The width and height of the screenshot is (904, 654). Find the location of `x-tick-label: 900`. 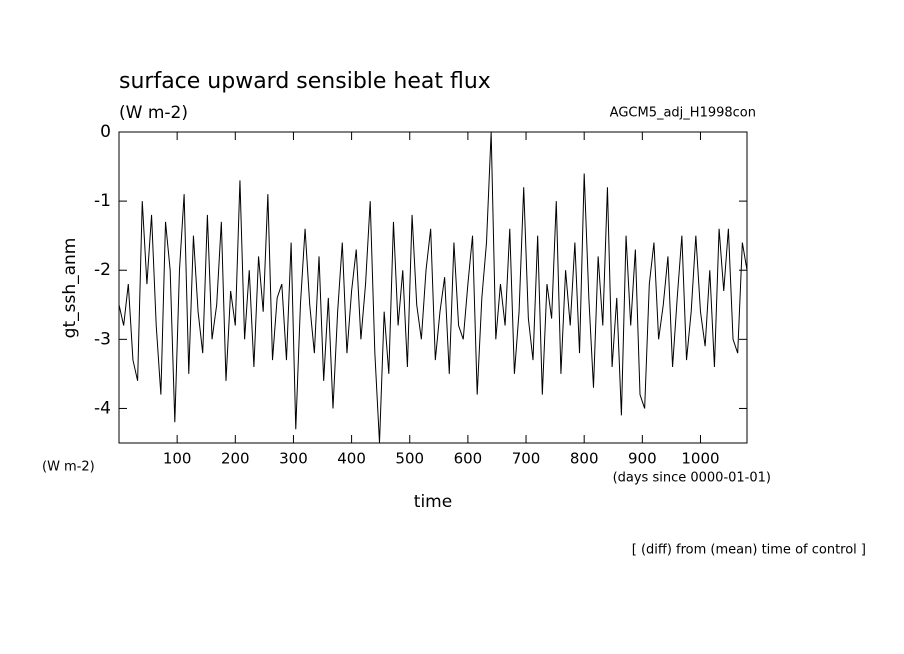

x-tick-label: 900 is located at coordinates (642, 459).